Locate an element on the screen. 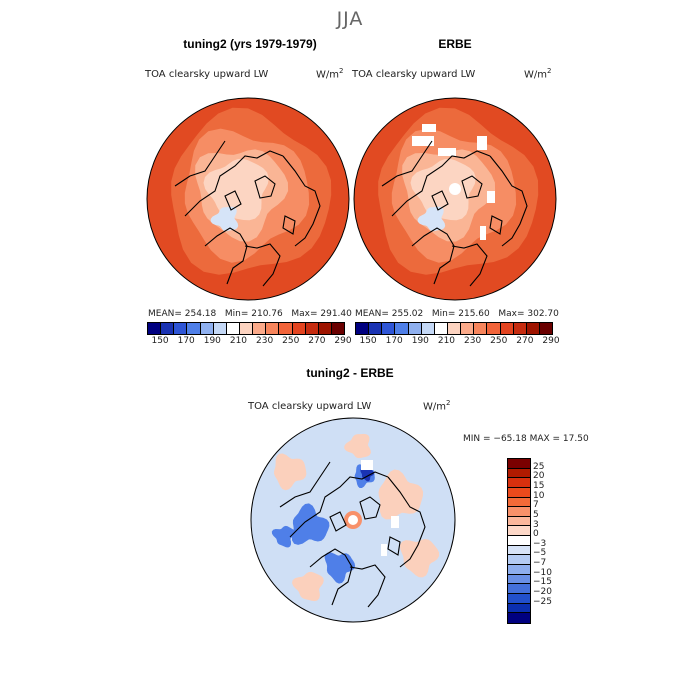  map-field-pale is located at coordinates (443, 189).